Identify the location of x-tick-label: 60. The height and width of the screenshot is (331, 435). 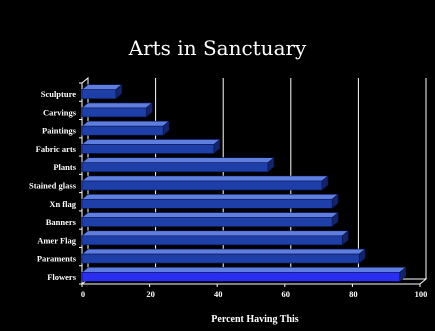
(286, 294).